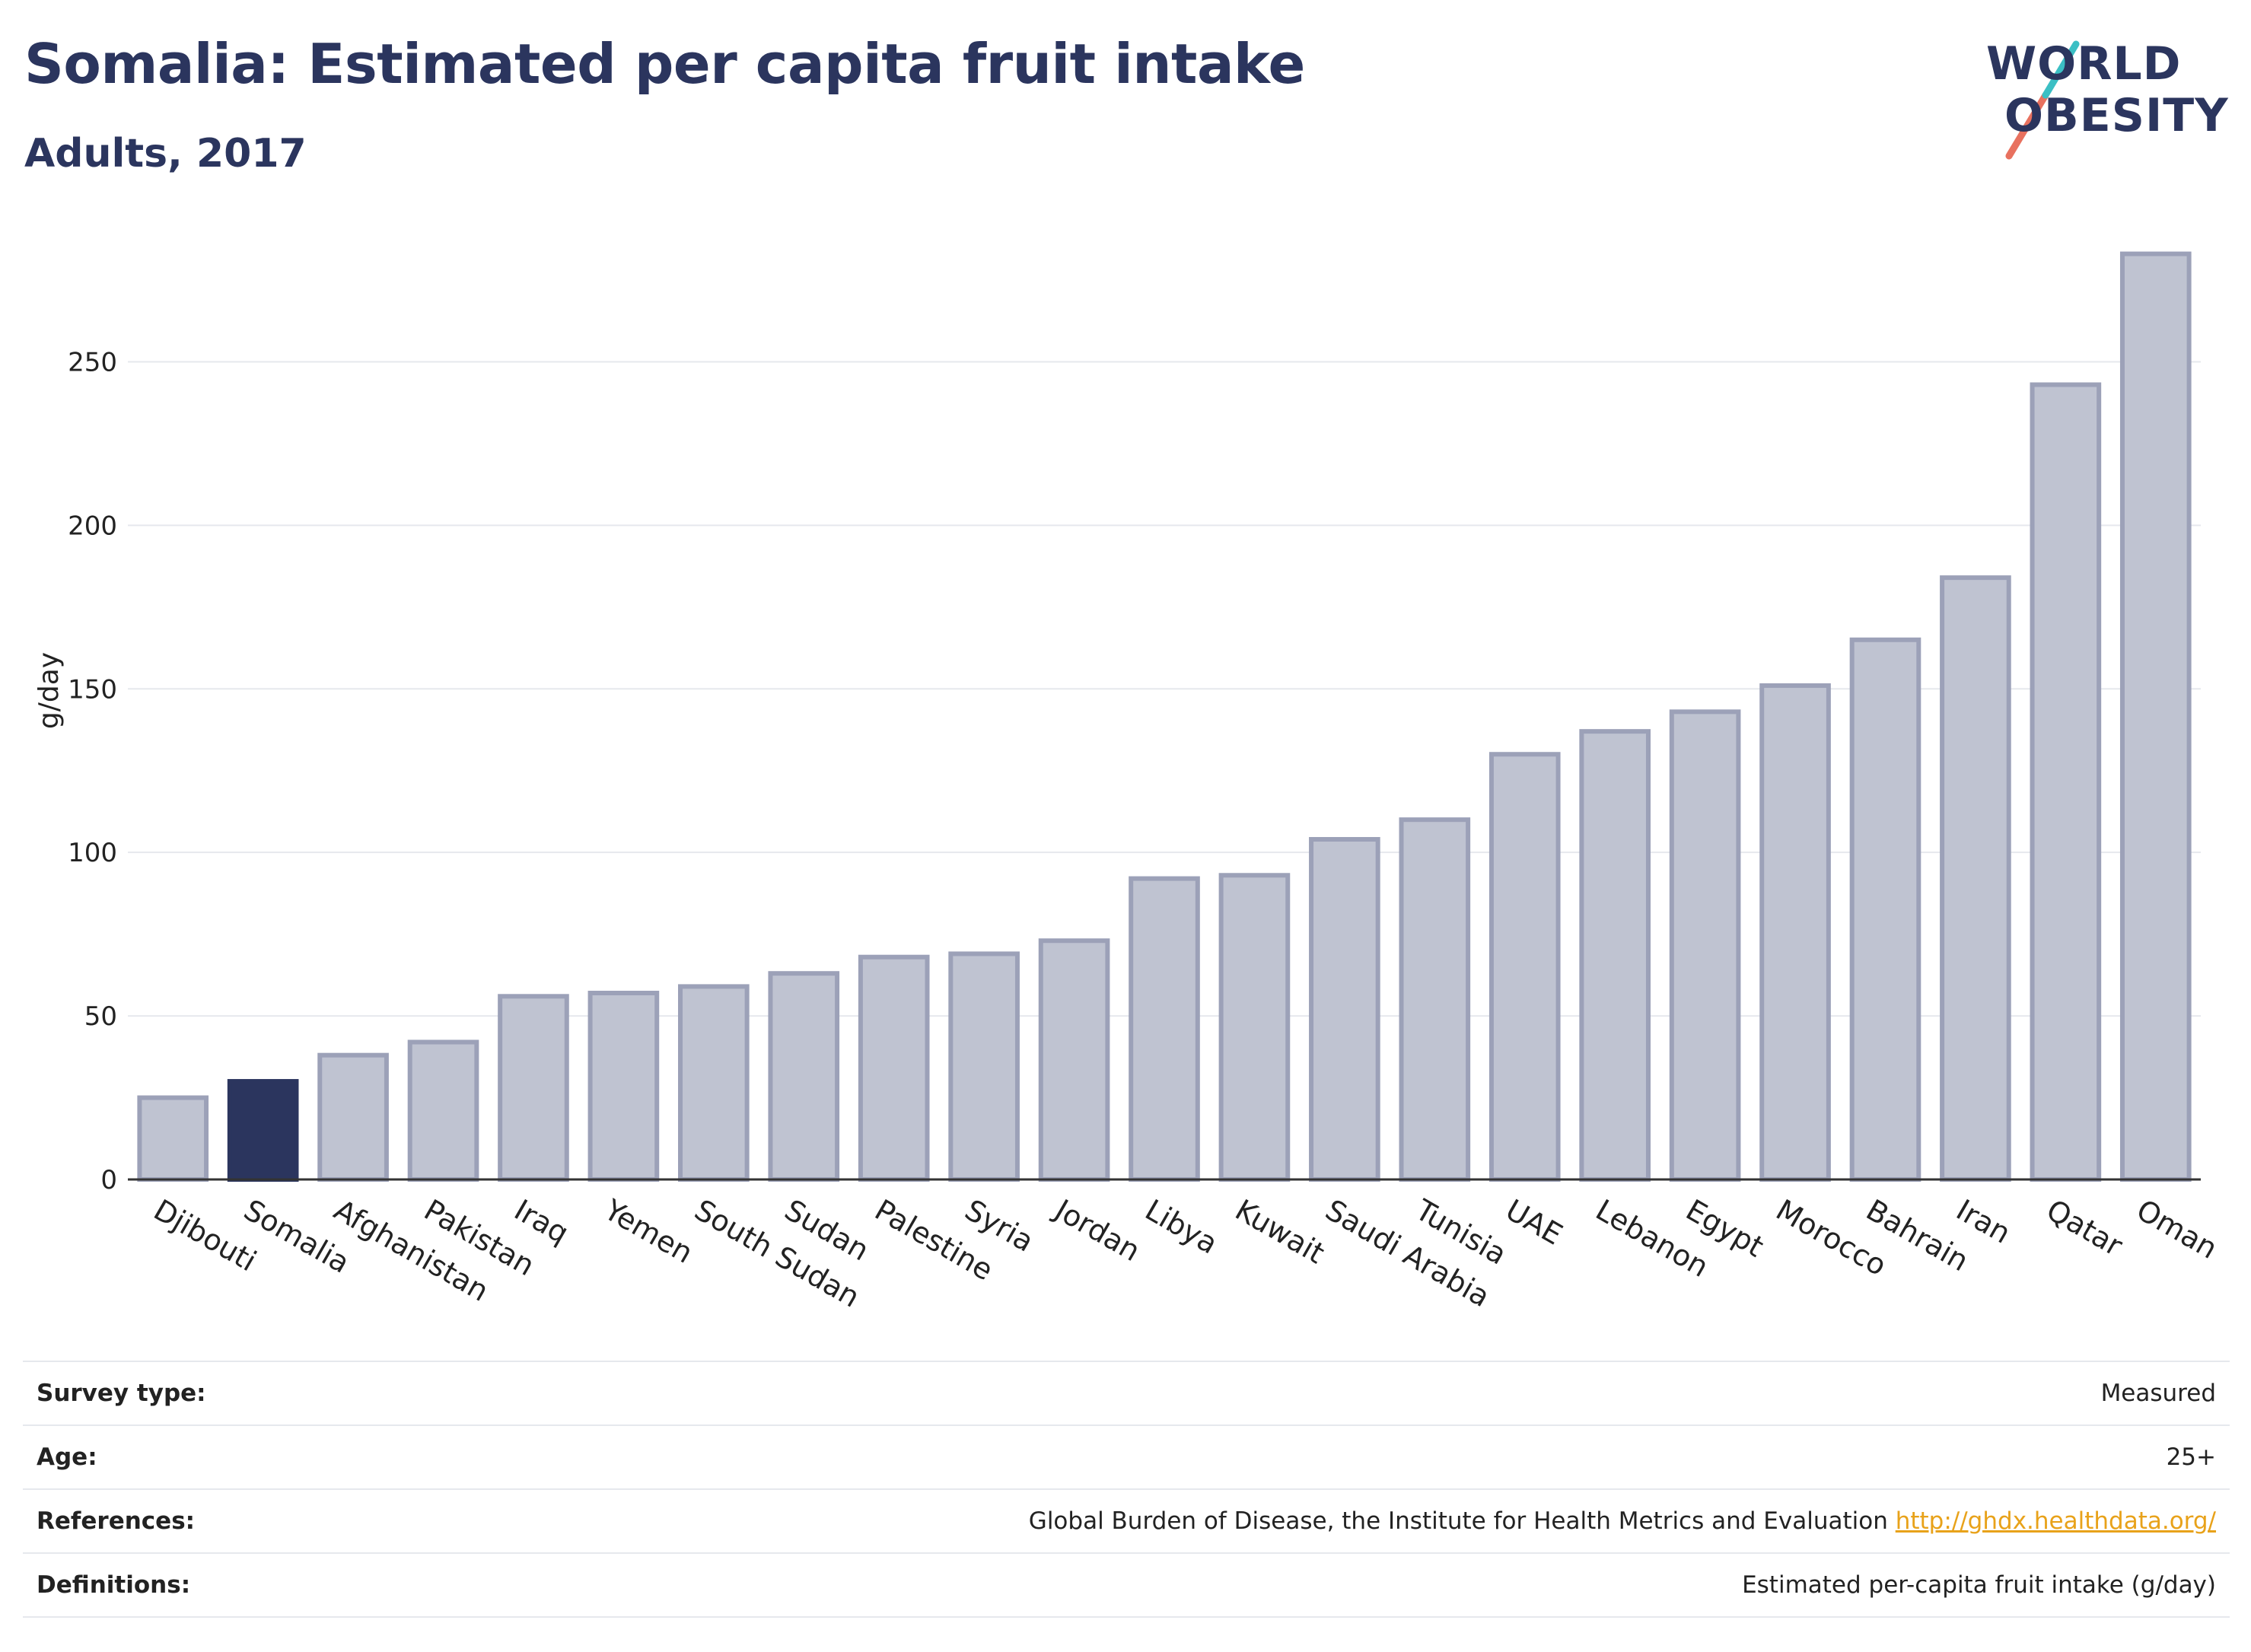 The height and width of the screenshot is (1652, 2251). Describe the element at coordinates (1096, 1230) in the screenshot. I see `x-tick-label: Jordan` at that location.